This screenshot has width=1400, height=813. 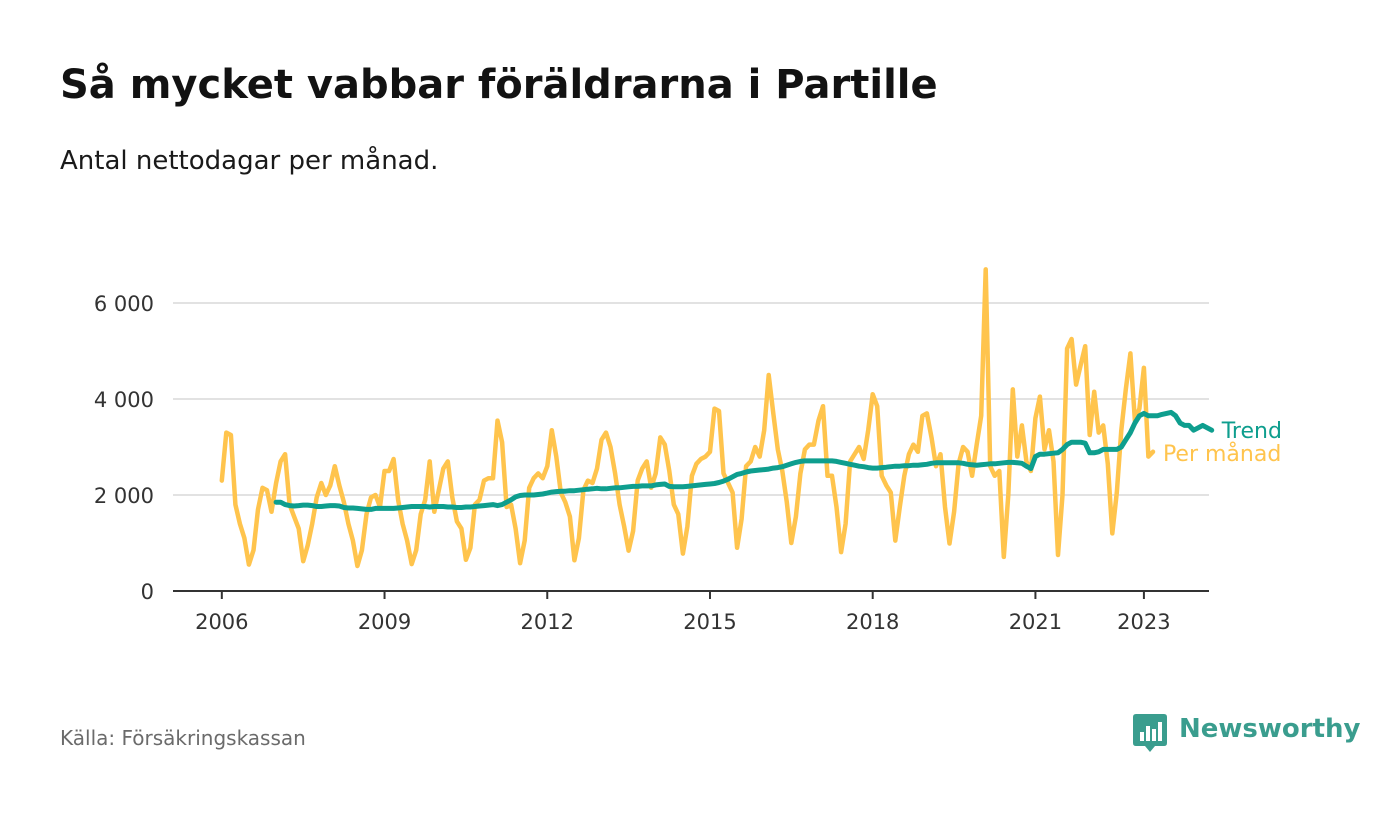 I want to click on legend-label-trend: Trend, so click(x=1251, y=431).